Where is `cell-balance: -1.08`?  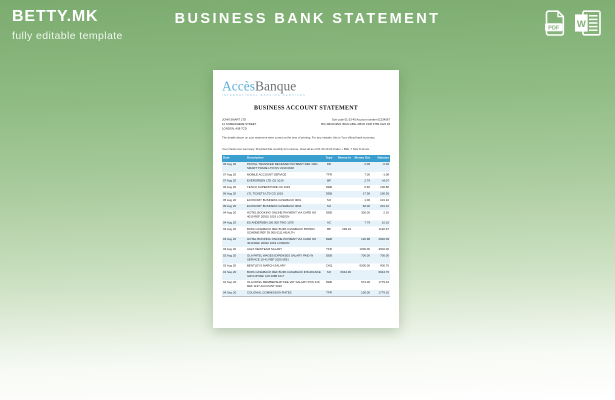 cell-balance: -1.08 is located at coordinates (385, 175).